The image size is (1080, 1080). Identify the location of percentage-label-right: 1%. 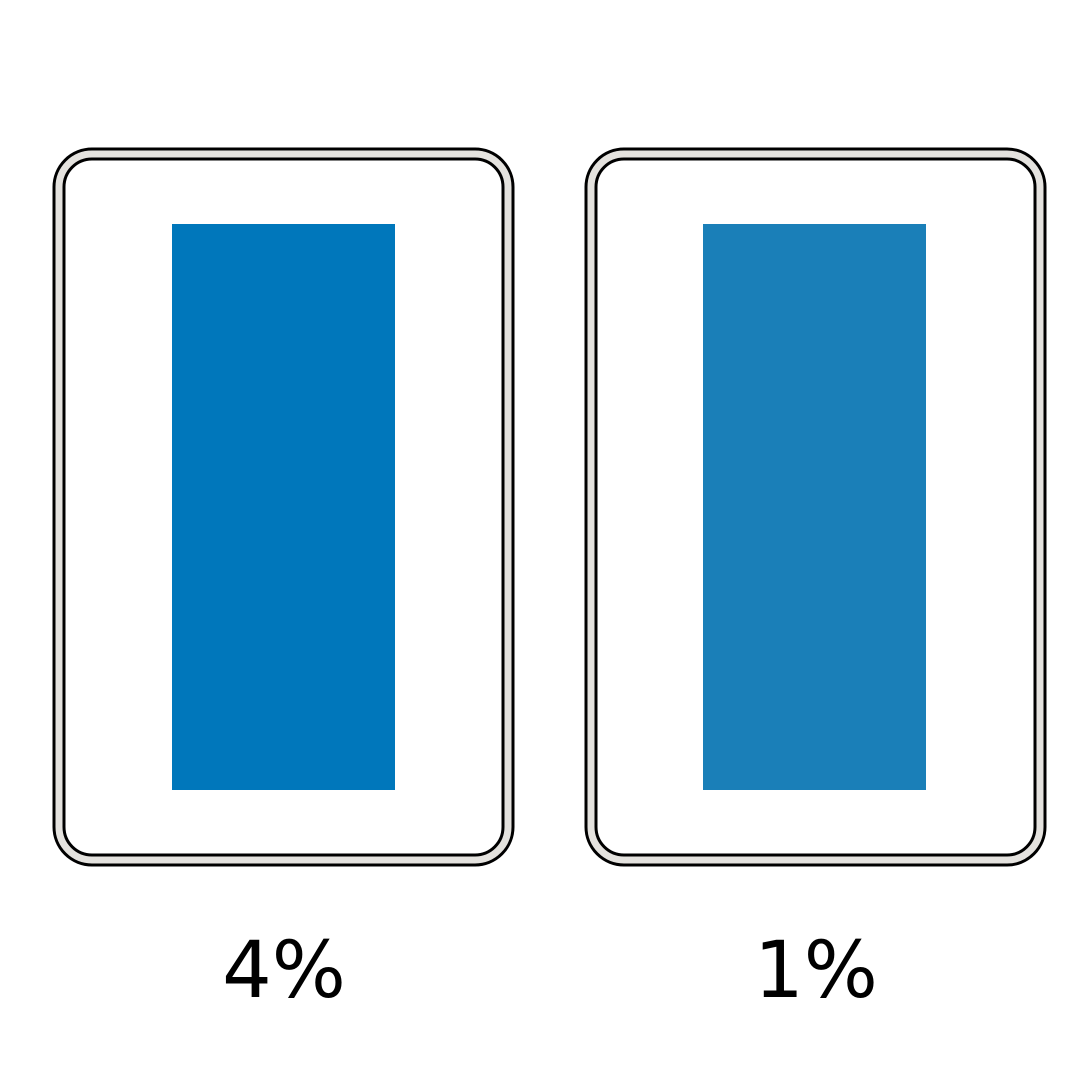
(816, 971).